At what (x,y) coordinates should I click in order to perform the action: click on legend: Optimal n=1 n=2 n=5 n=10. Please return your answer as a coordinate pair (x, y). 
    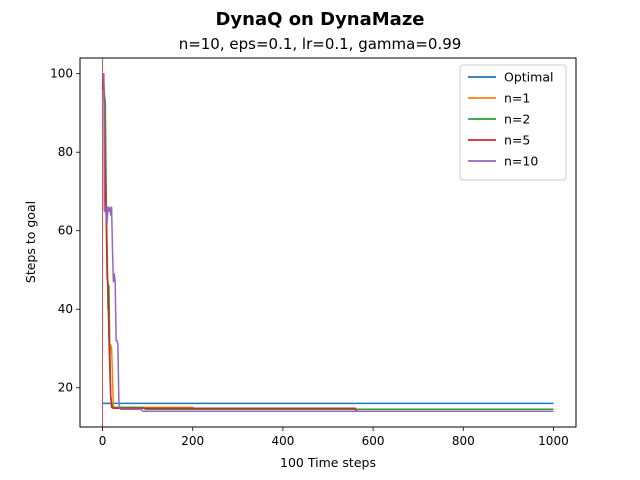
    Looking at the image, I should click on (513, 122).